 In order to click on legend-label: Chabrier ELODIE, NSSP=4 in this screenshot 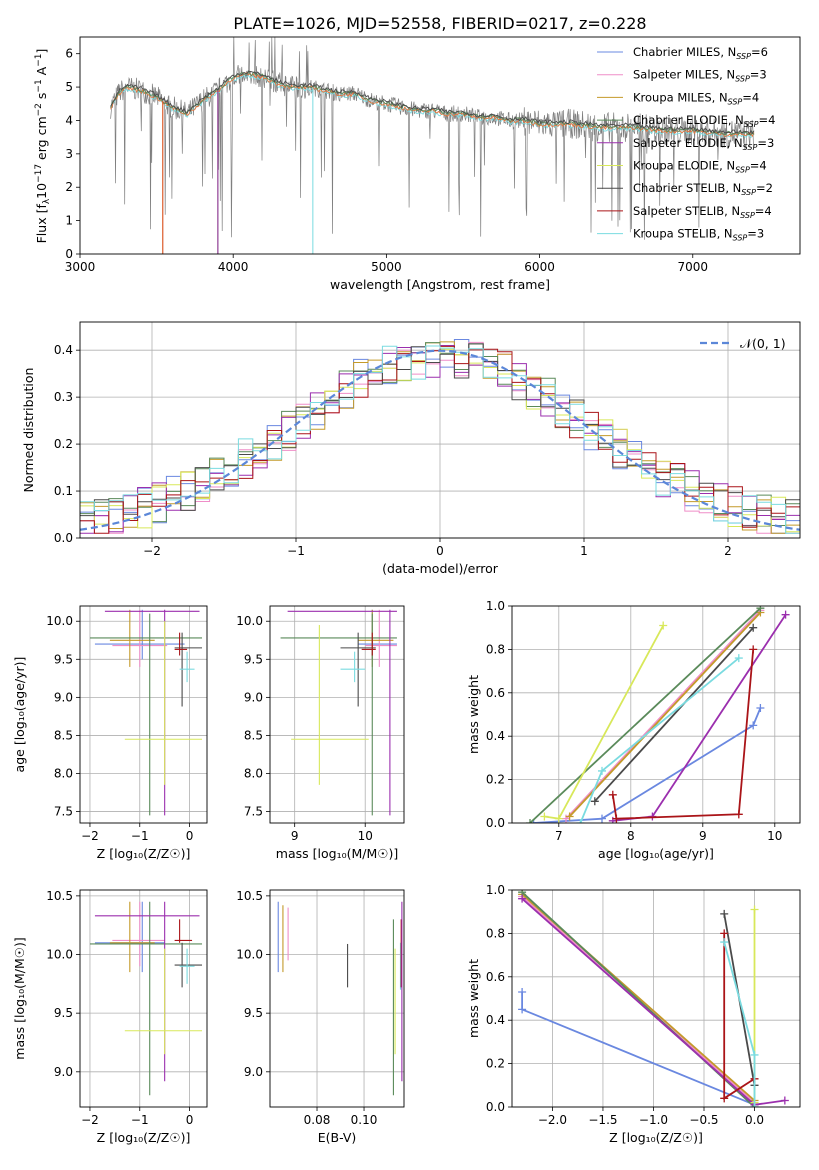, I will do `click(704, 121)`.